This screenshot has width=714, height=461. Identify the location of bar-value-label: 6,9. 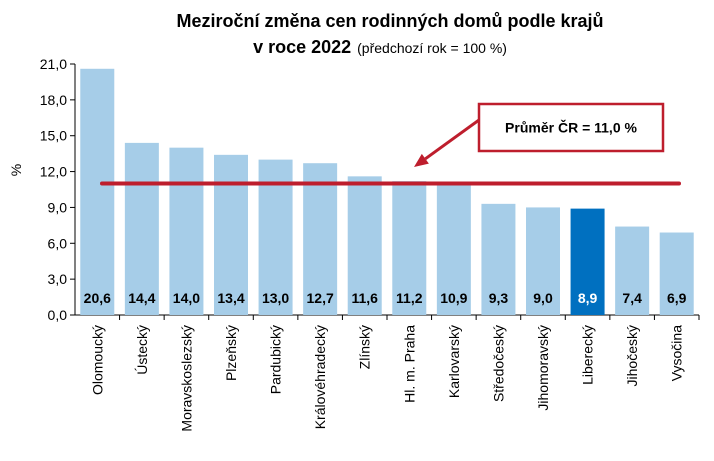
(677, 298).